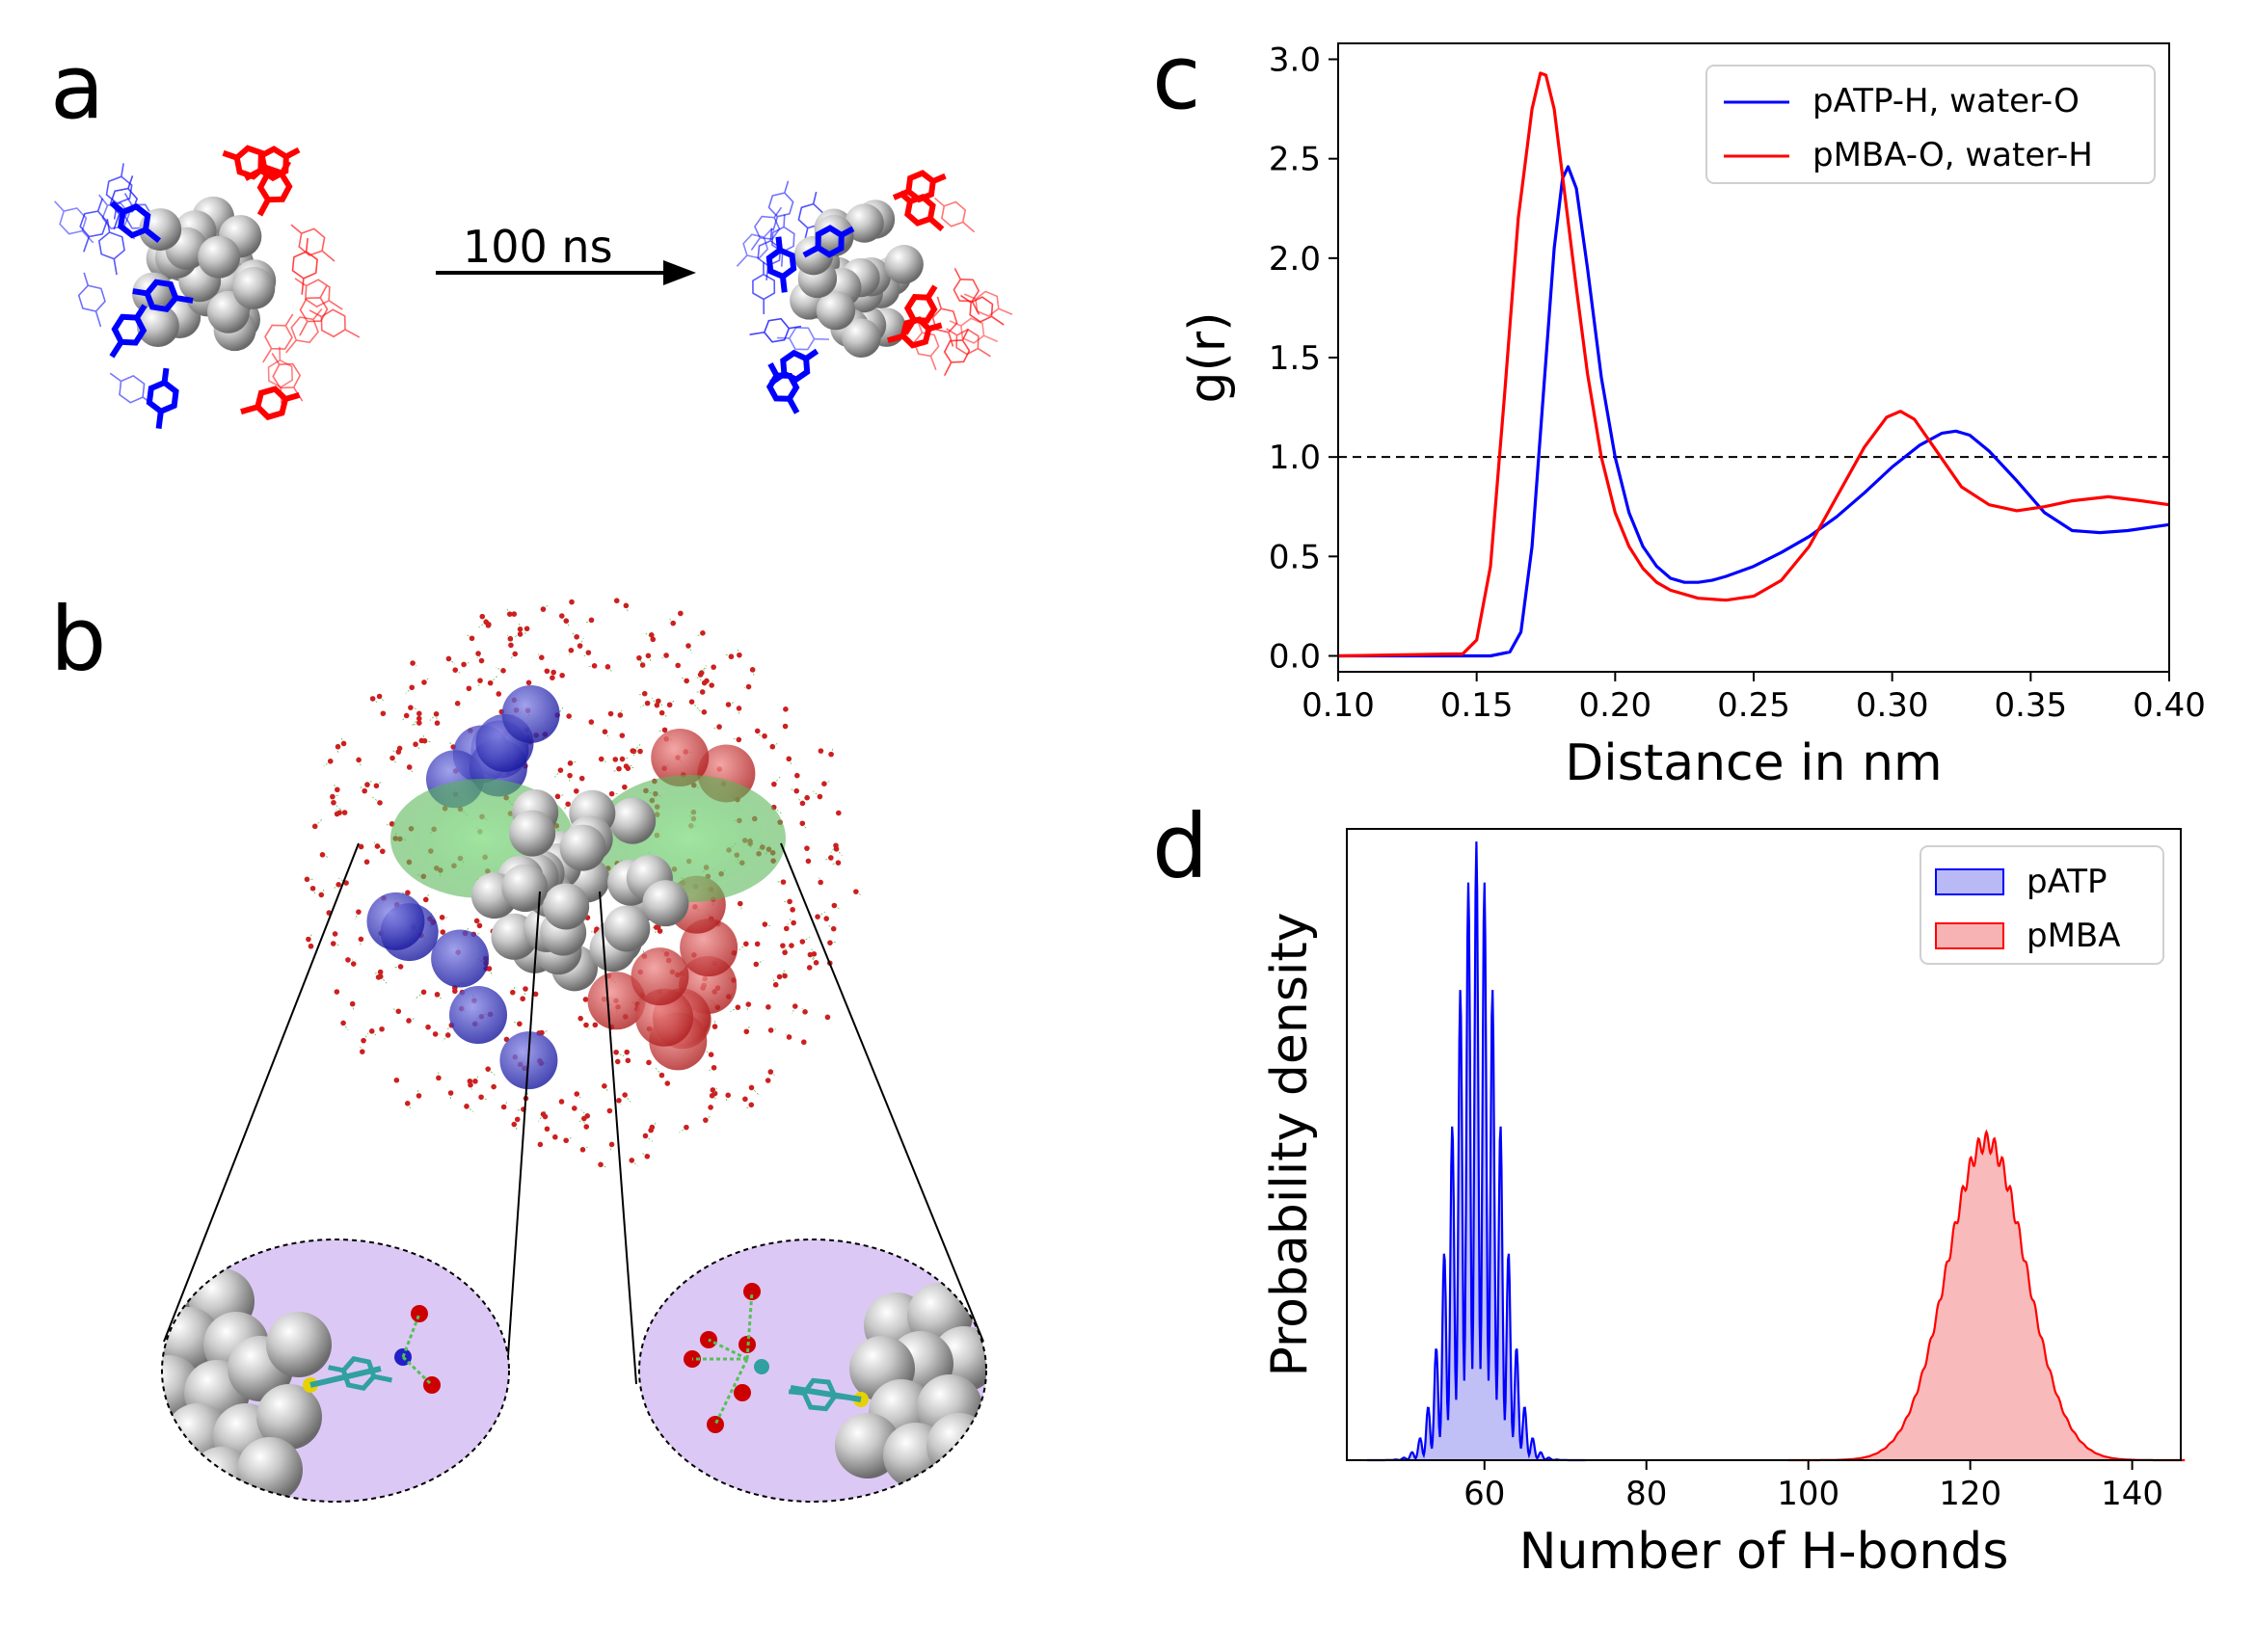 This screenshot has height=1652, width=2255. What do you see at coordinates (1986, 1296) in the screenshot?
I see `area-fill-pmba` at bounding box center [1986, 1296].